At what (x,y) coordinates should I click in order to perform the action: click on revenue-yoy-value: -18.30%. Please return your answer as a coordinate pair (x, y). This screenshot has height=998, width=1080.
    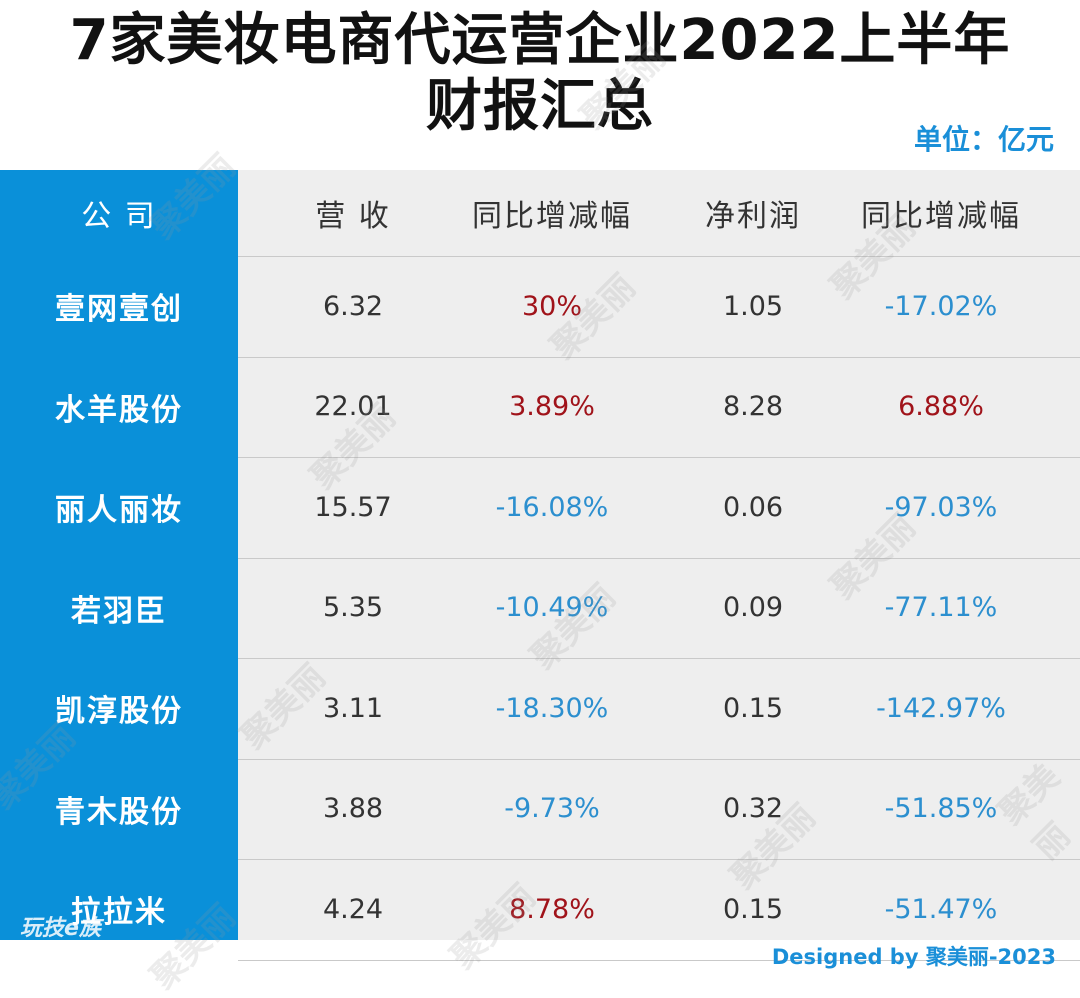
    Looking at the image, I should click on (552, 708).